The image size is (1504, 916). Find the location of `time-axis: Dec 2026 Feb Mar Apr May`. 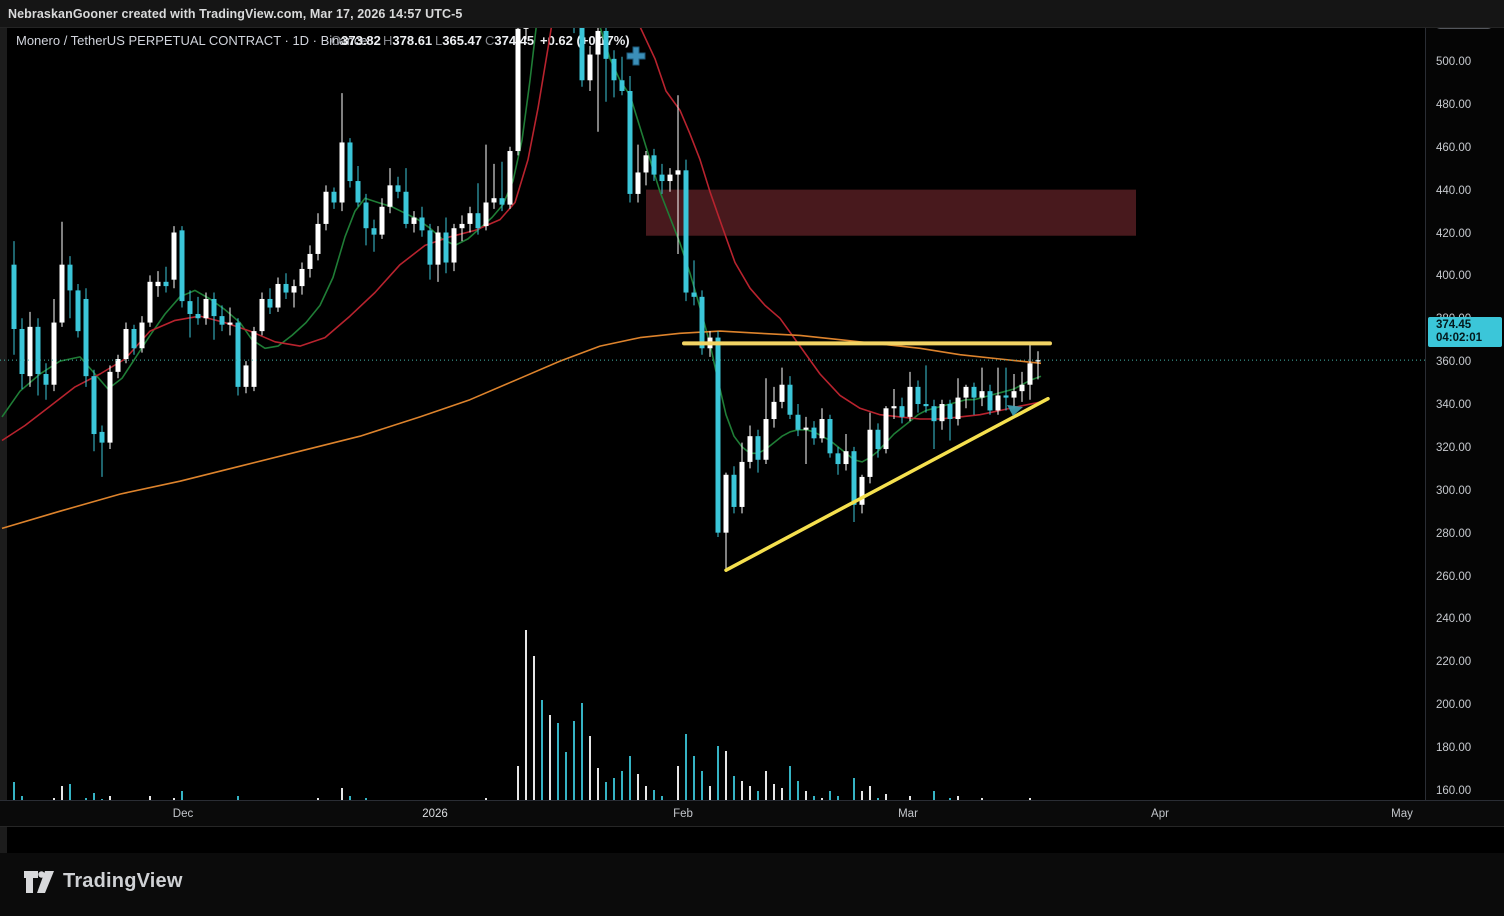

time-axis: Dec 2026 Feb Mar Apr May is located at coordinates (752, 813).